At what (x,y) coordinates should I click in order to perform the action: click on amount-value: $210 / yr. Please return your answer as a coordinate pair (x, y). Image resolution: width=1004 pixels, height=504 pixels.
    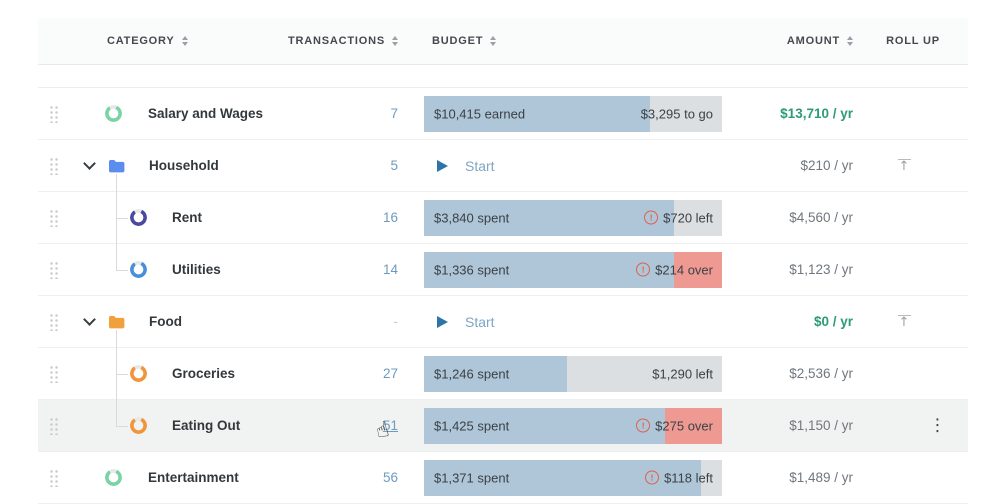
    Looking at the image, I should click on (826, 165).